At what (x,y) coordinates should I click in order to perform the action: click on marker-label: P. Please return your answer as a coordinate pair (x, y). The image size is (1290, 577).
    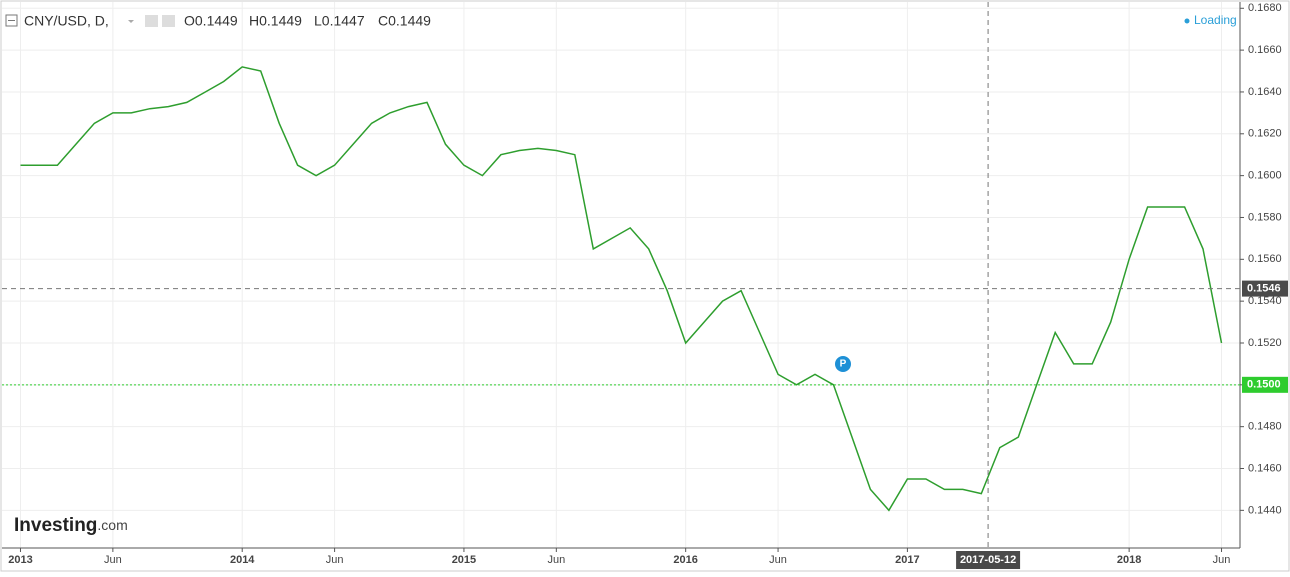
    Looking at the image, I should click on (843, 364).